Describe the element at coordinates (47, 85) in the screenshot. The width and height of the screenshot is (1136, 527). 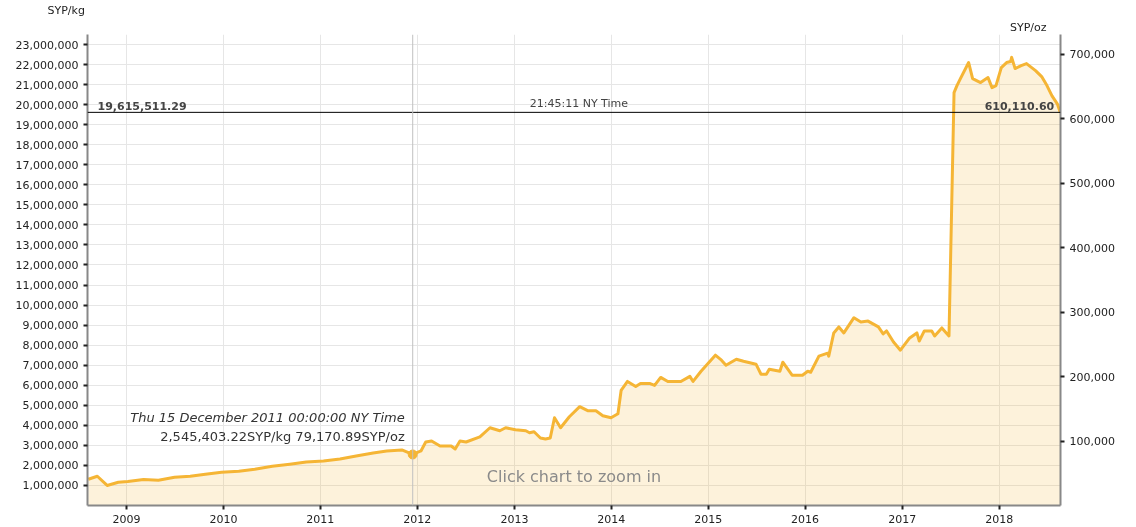
I see `y-tick-label: 21,000,000` at that location.